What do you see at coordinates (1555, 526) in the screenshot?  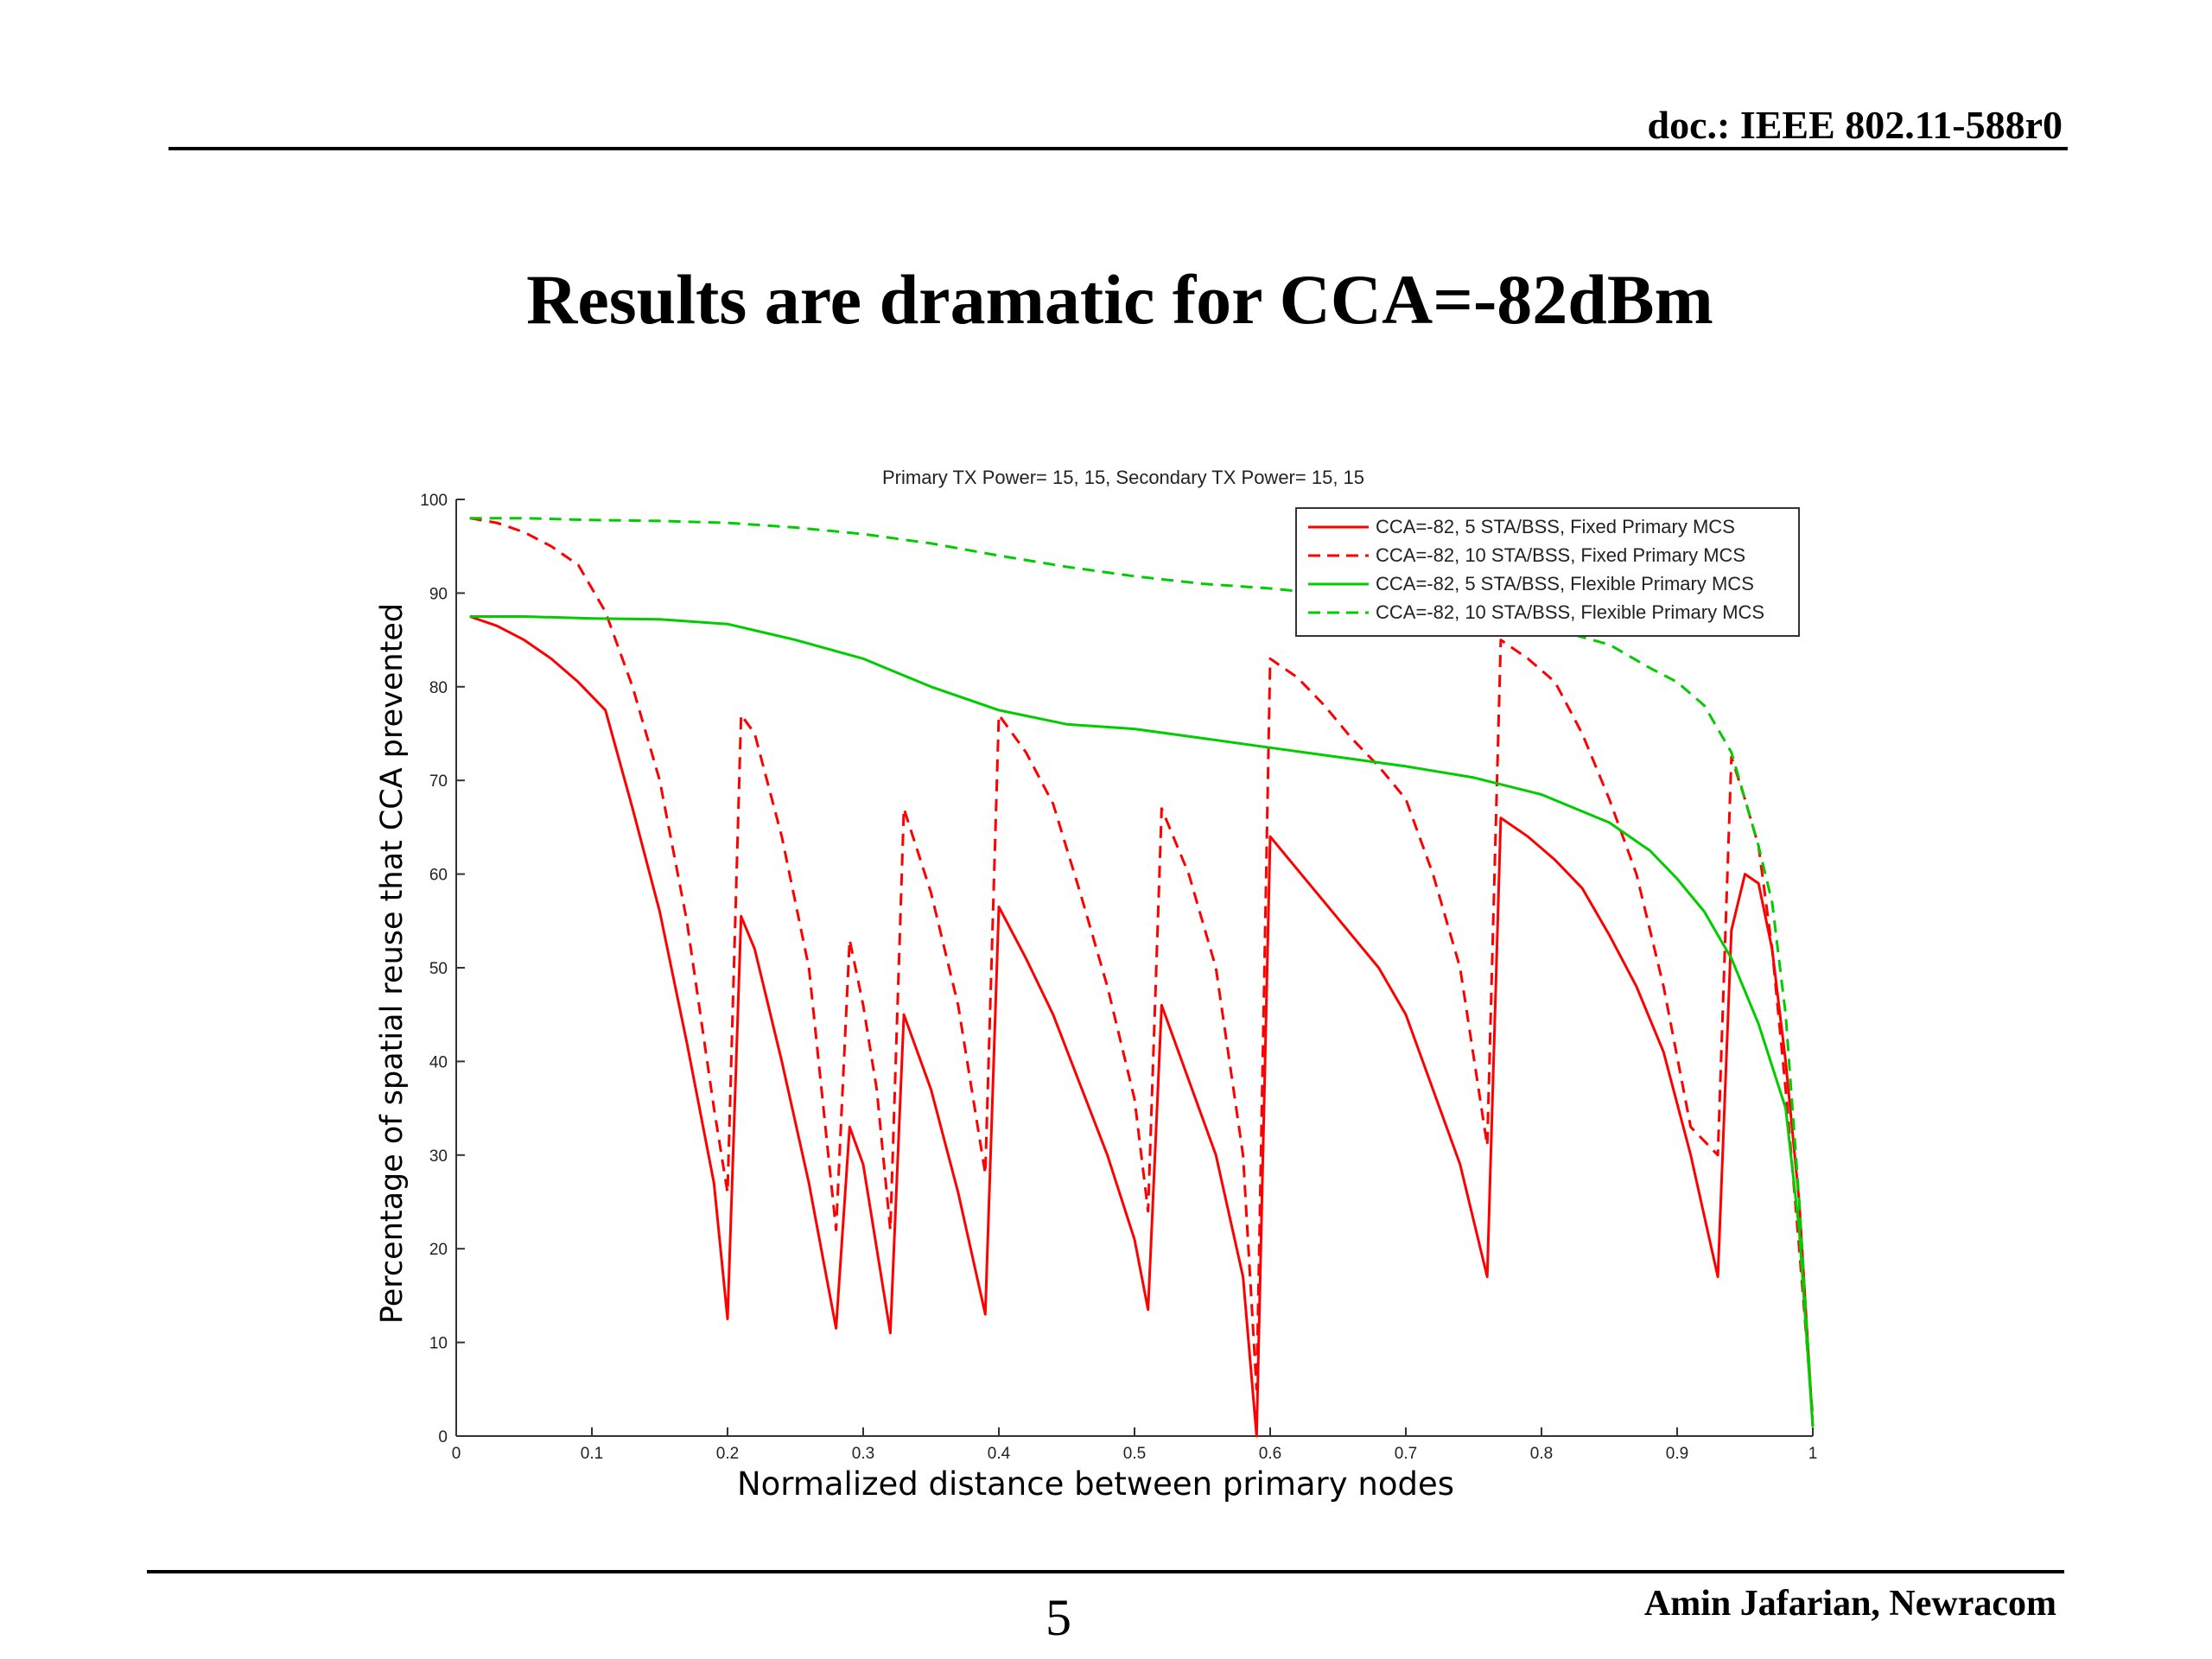 I see `legend-entry: CCA=-82, 5 STA/BSS, Fixed Primary MCS` at bounding box center [1555, 526].